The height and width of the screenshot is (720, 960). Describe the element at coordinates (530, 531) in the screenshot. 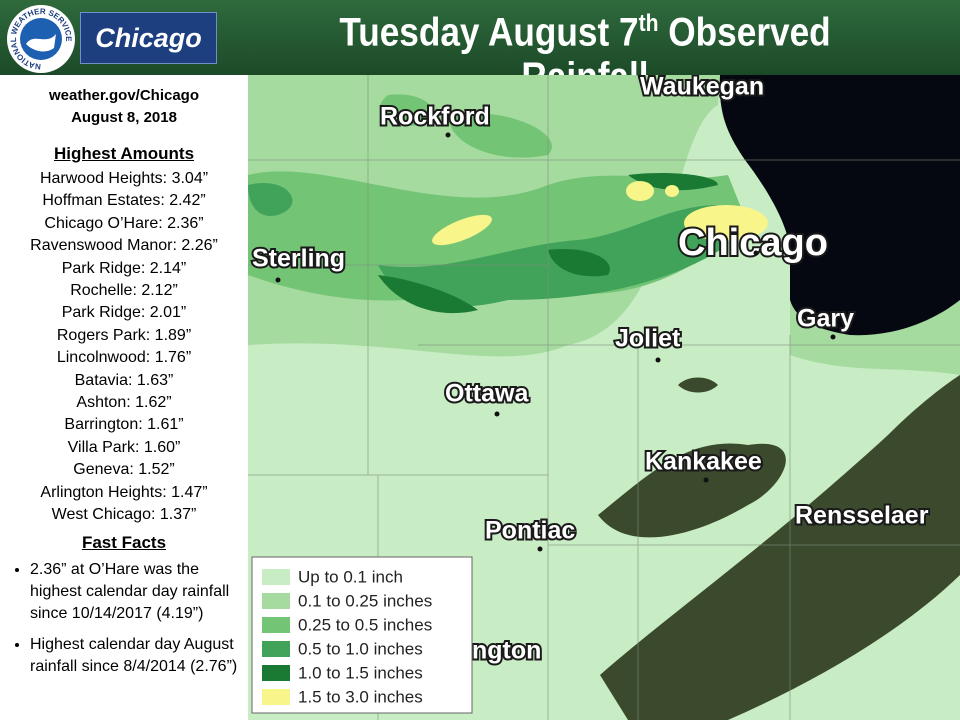

I see `city-label: Pontiac` at that location.